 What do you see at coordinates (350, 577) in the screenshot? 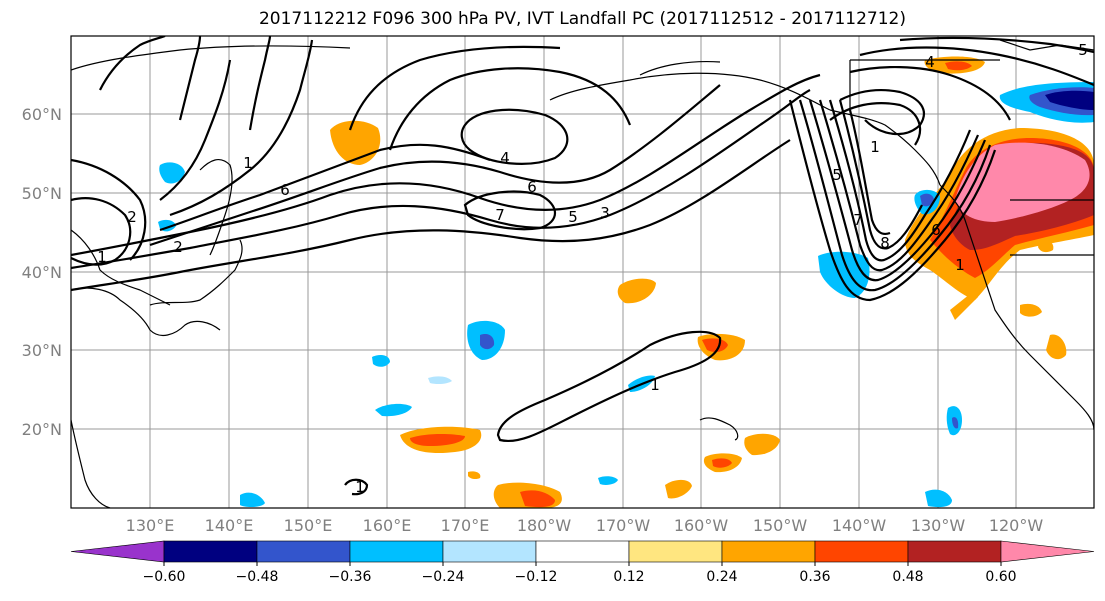
I see `colorbar-tick-label: −0.36` at bounding box center [350, 577].